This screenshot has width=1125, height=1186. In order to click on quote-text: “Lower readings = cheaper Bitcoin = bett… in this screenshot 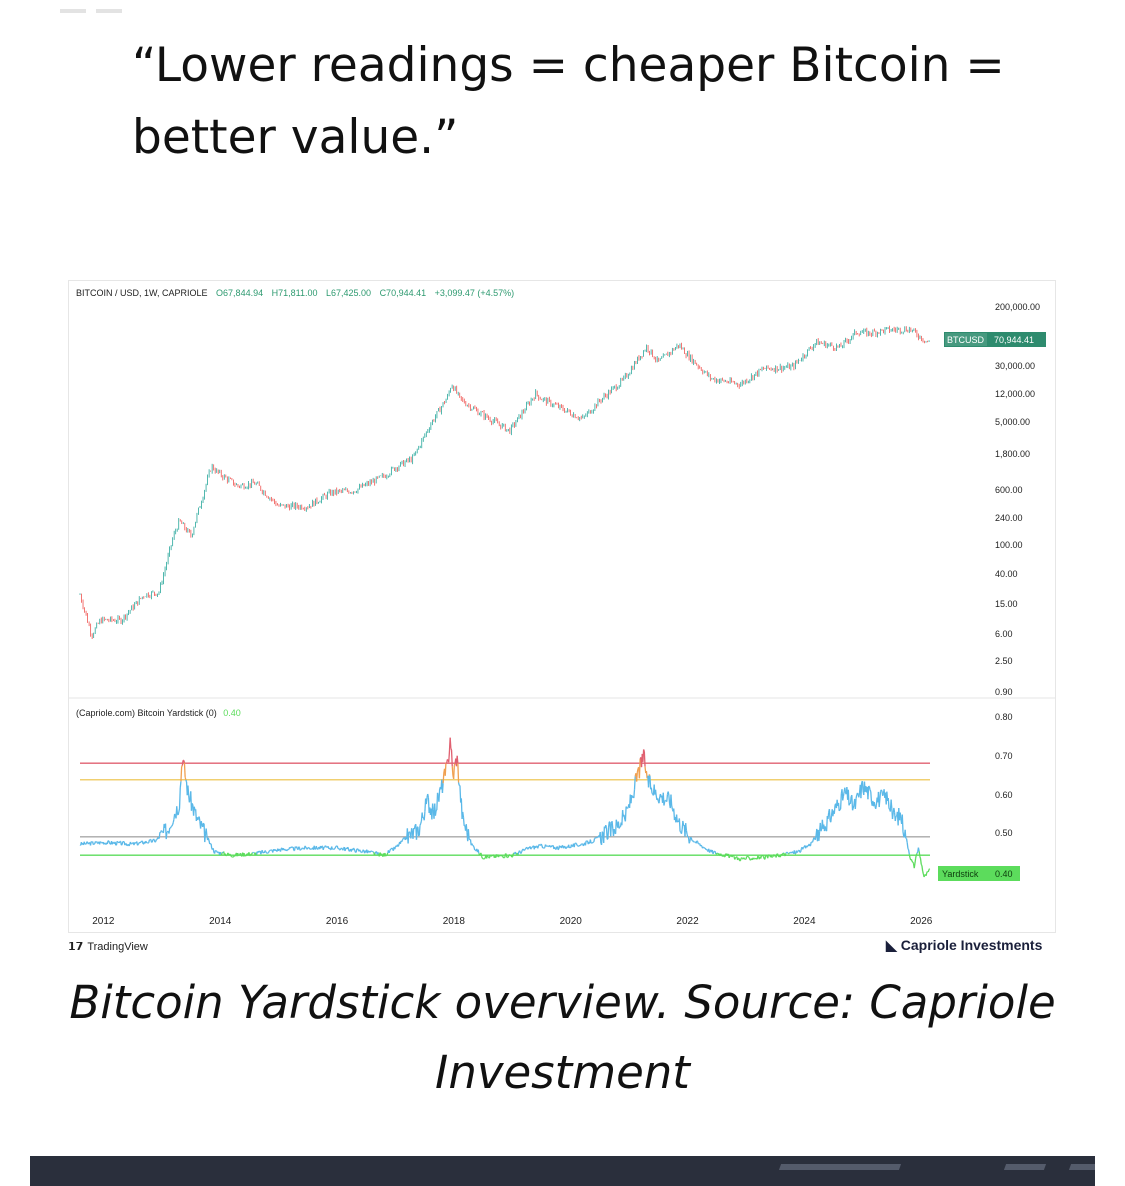, I will do `click(582, 102)`.